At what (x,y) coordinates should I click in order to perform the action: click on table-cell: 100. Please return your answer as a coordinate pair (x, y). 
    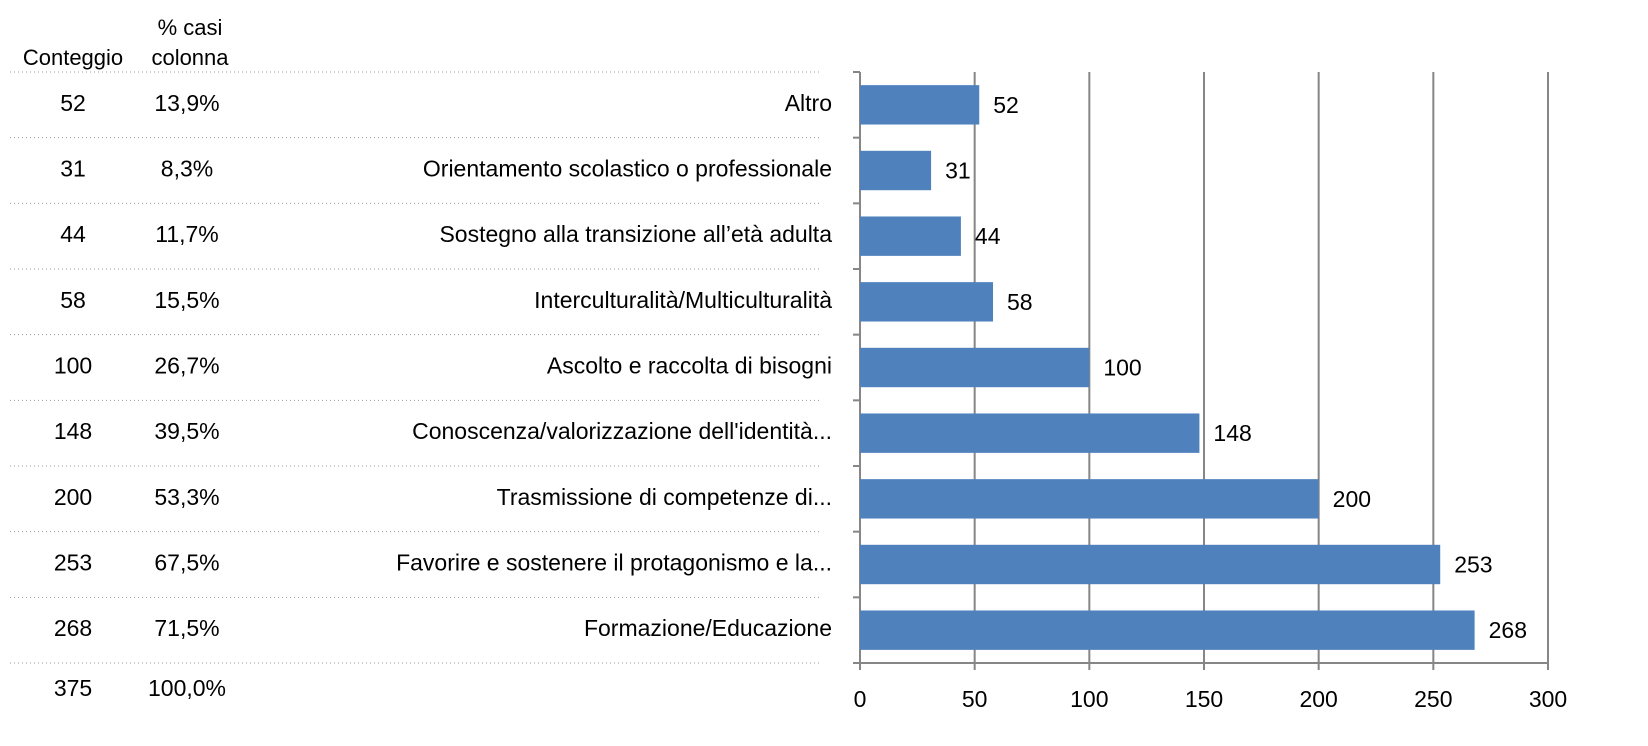
    Looking at the image, I should click on (73, 366).